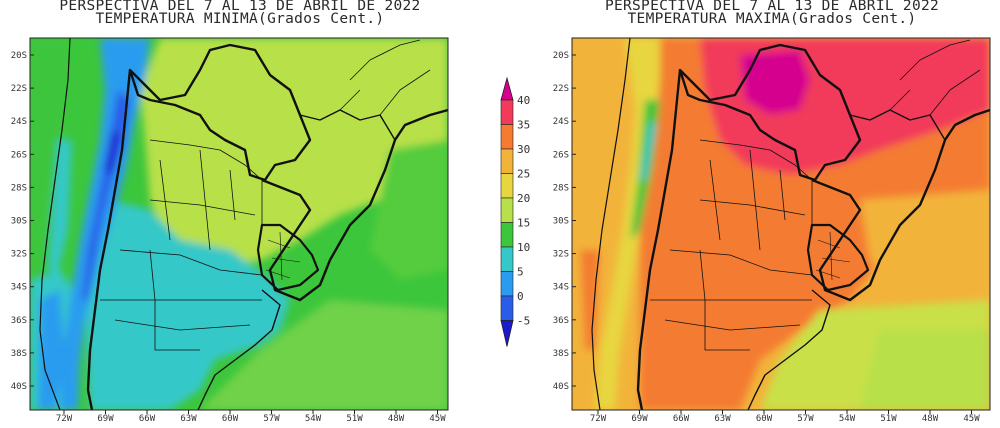 Image resolution: width=1000 pixels, height=428 pixels. Describe the element at coordinates (188, 419) in the screenshot. I see `left-lon-label: 63W` at that location.